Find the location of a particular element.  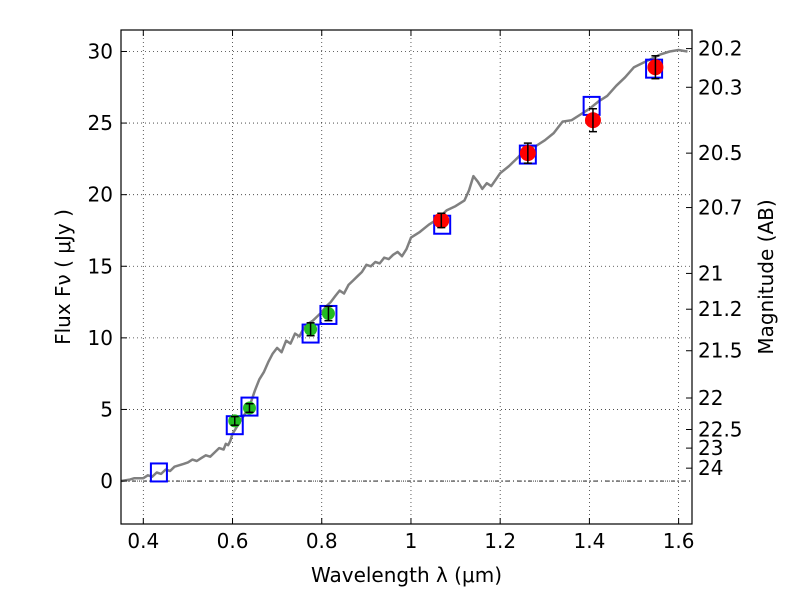

x-tick-label: 1.4 is located at coordinates (589, 541).